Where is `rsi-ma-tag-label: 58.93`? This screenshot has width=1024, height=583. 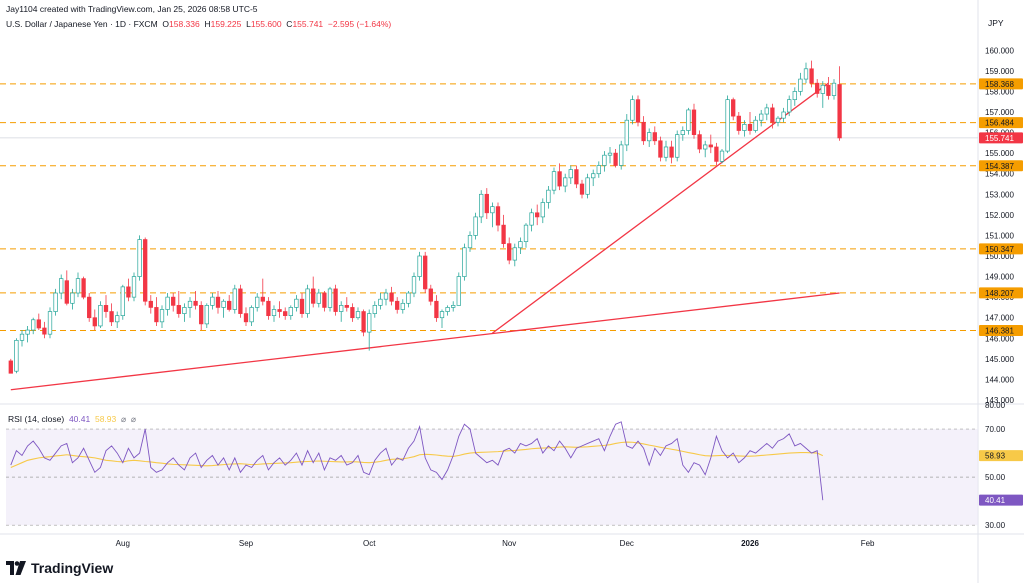 rsi-ma-tag-label: 58.93 is located at coordinates (995, 456).